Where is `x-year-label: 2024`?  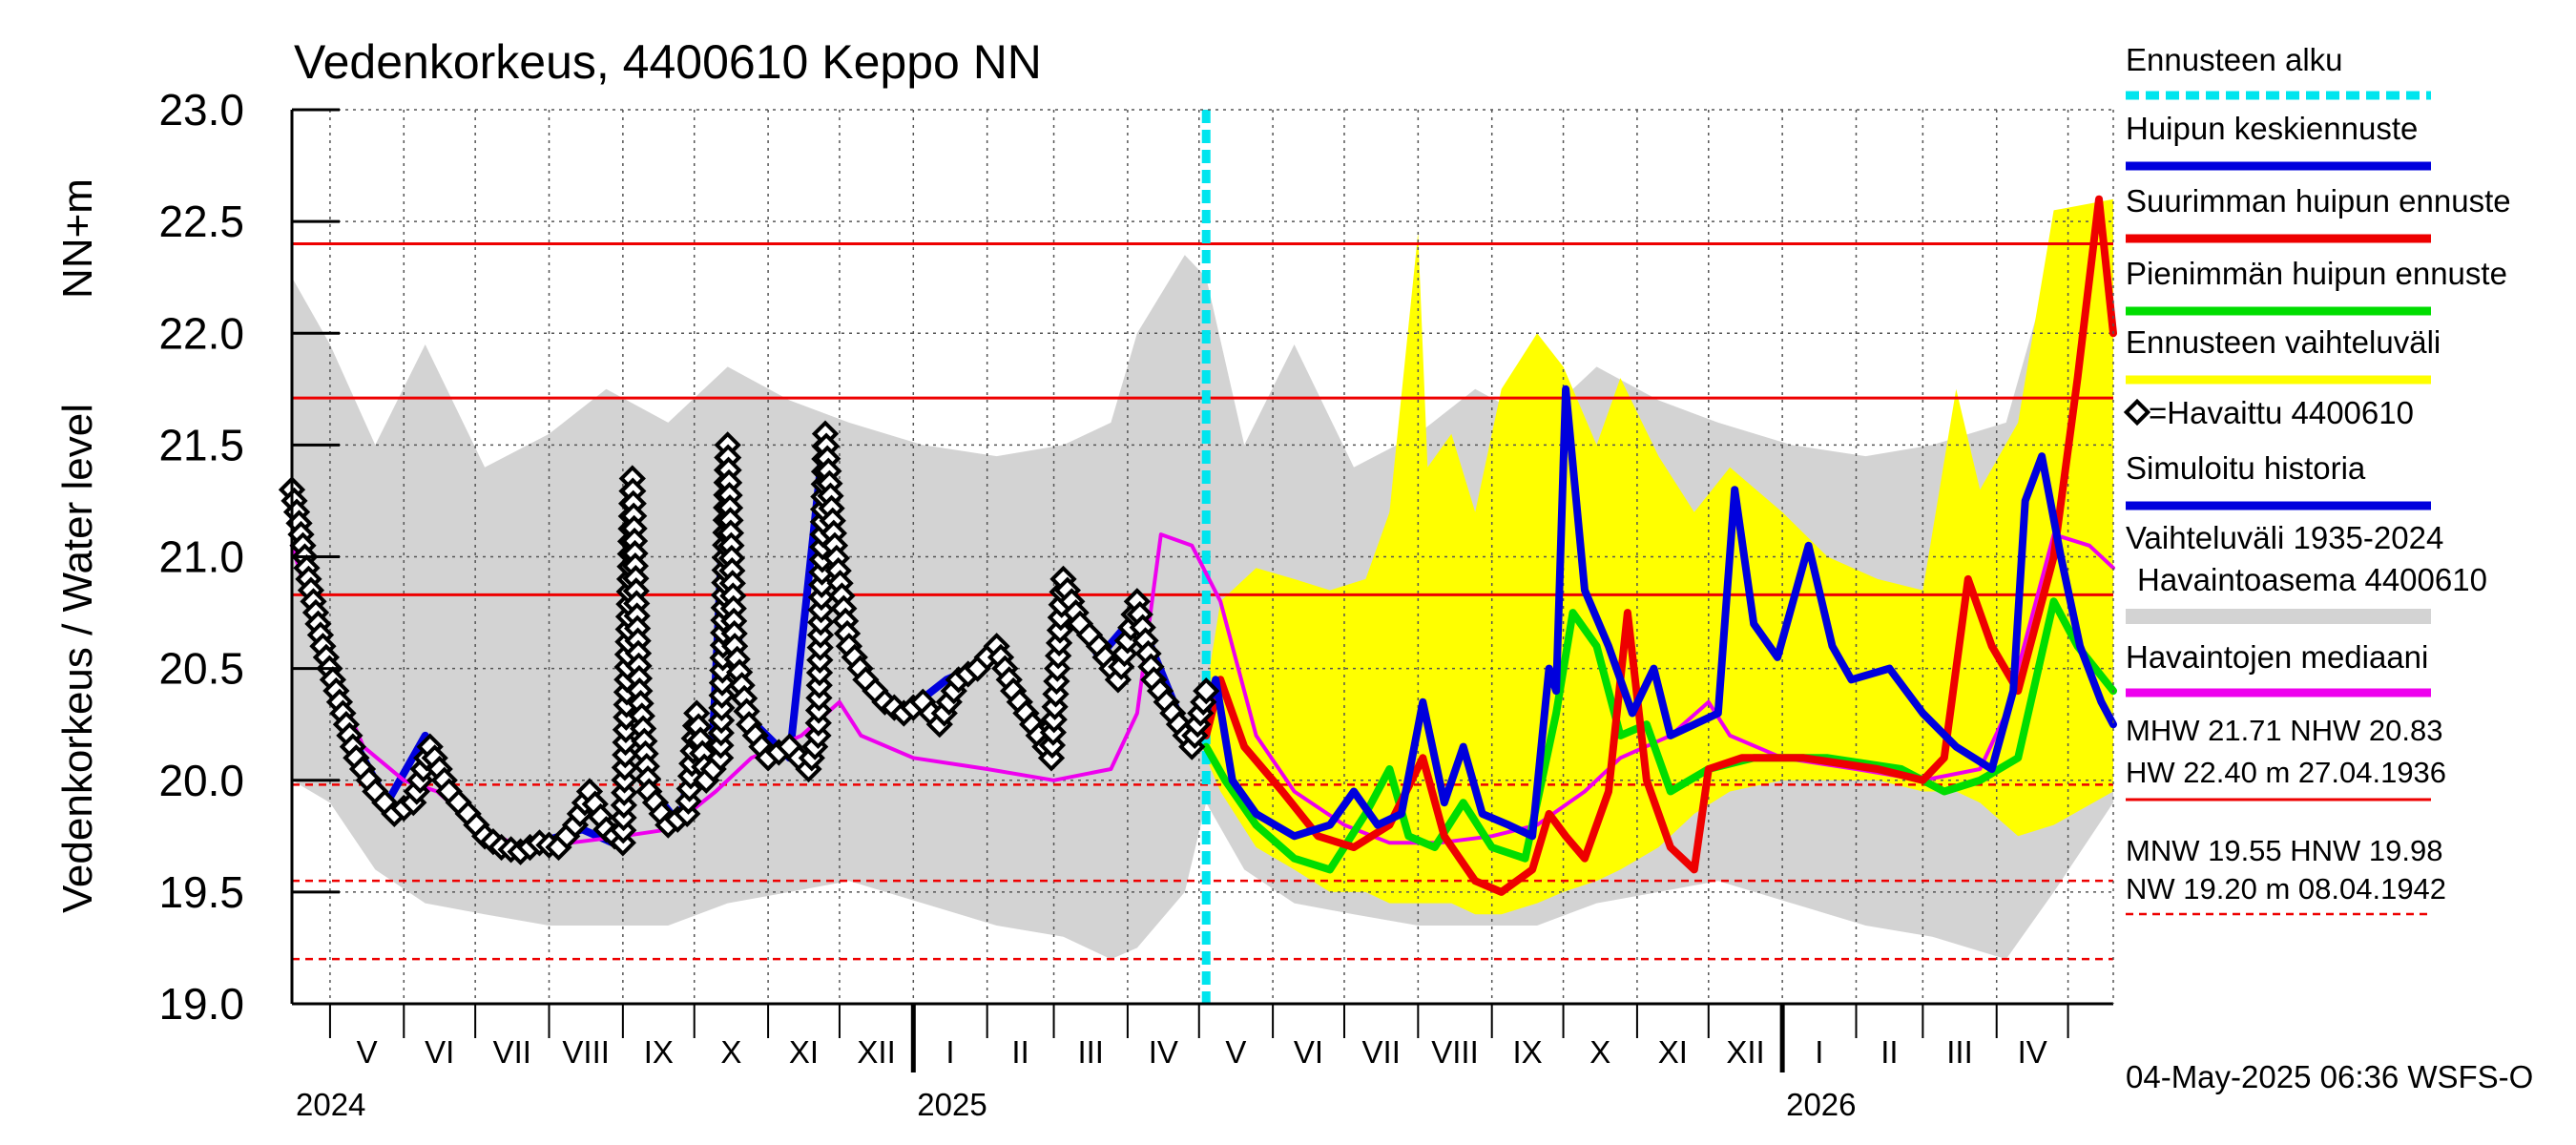 x-year-label: 2024 is located at coordinates (330, 1104).